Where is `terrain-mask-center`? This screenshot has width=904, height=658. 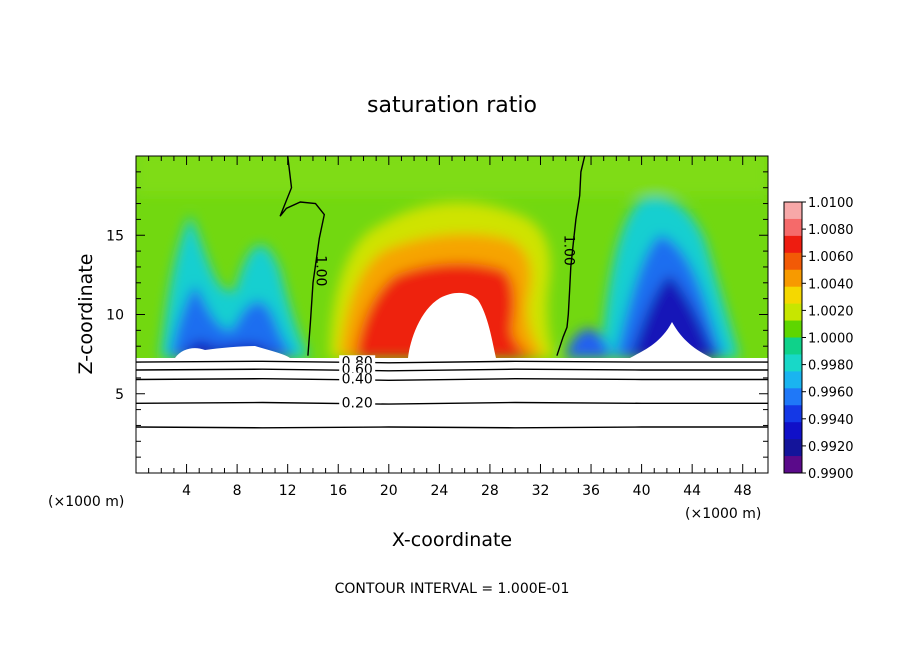 terrain-mask-center is located at coordinates (452, 325).